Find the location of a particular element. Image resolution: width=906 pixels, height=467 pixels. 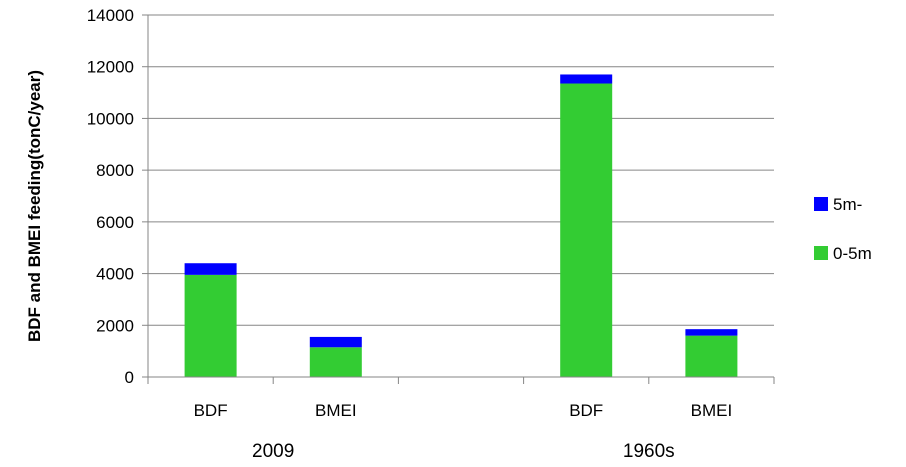

bar-5m--bmei-3 is located at coordinates (711, 332).